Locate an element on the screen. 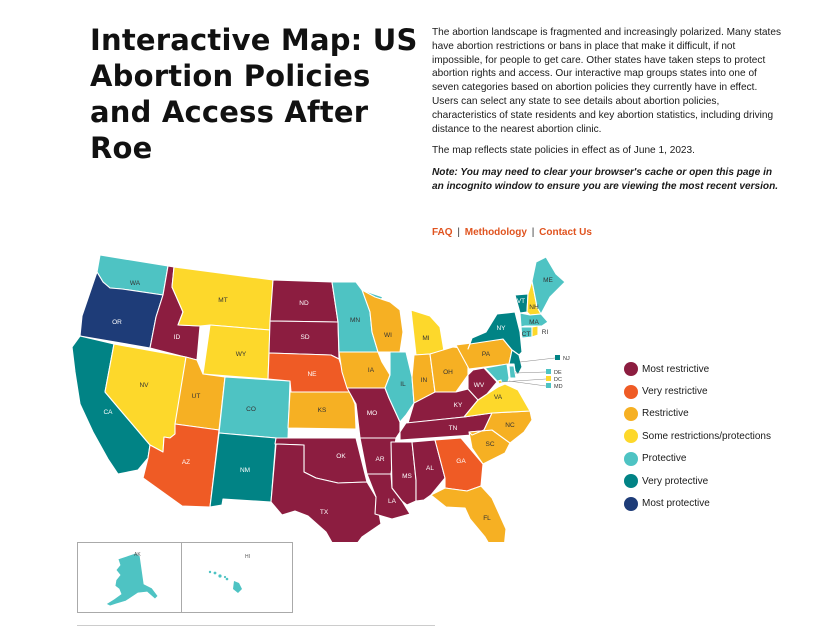 This screenshot has height=628, width=823. legend-item-most-restrictive: Most restrictive is located at coordinates (697, 369).